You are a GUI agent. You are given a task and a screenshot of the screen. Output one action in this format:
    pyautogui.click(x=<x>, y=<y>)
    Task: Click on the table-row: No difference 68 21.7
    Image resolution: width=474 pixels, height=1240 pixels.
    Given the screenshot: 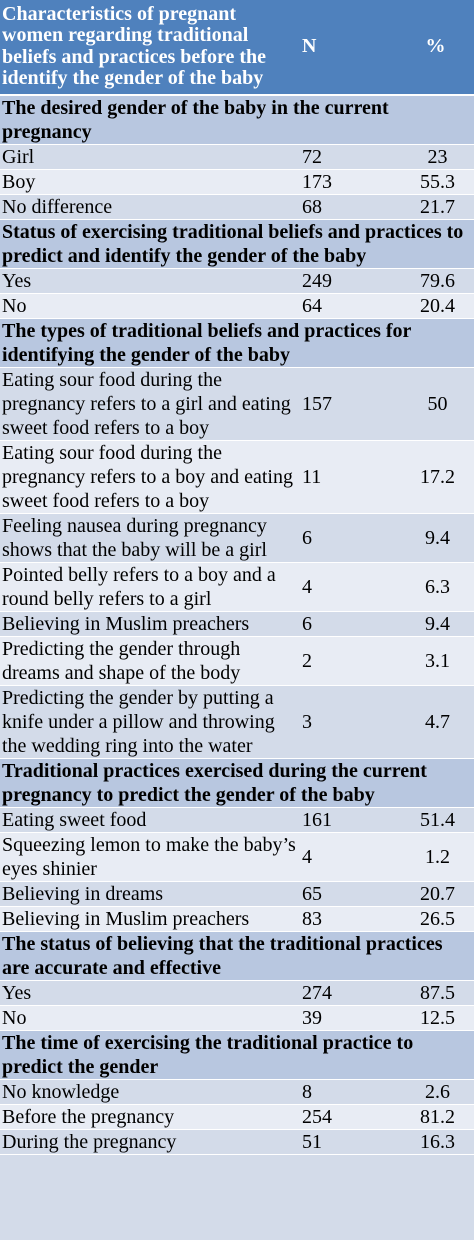 What is the action you would take?
    pyautogui.click(x=237, y=207)
    